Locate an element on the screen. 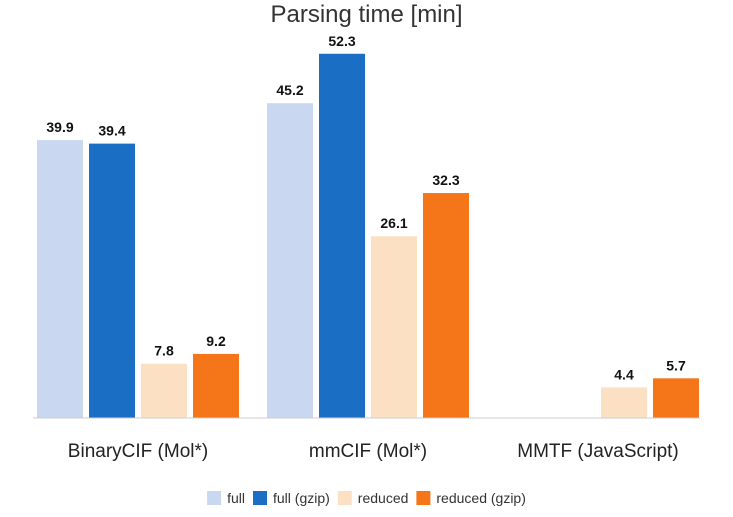  category-label-2: MMTF (JavaScript) is located at coordinates (598, 451).